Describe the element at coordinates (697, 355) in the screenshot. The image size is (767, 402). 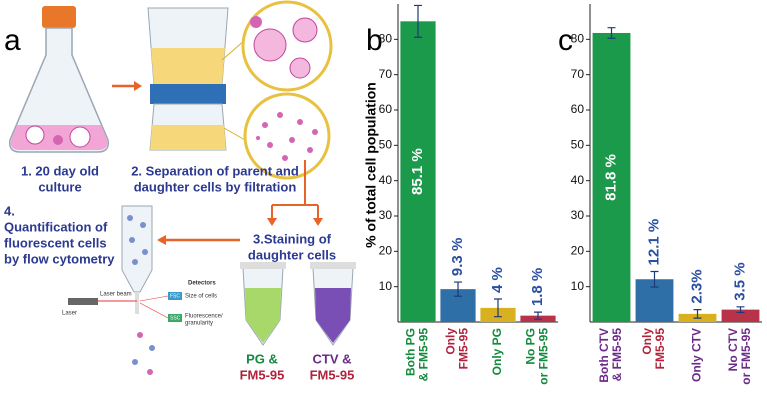
I see `x-tick-label: Only CTV` at that location.